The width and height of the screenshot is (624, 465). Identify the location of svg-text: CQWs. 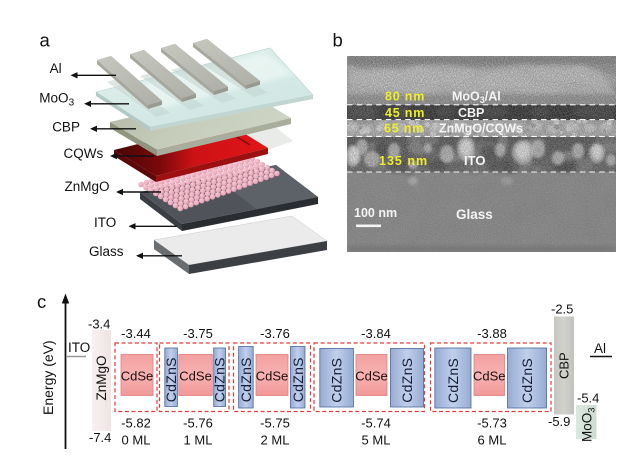
(84, 153).